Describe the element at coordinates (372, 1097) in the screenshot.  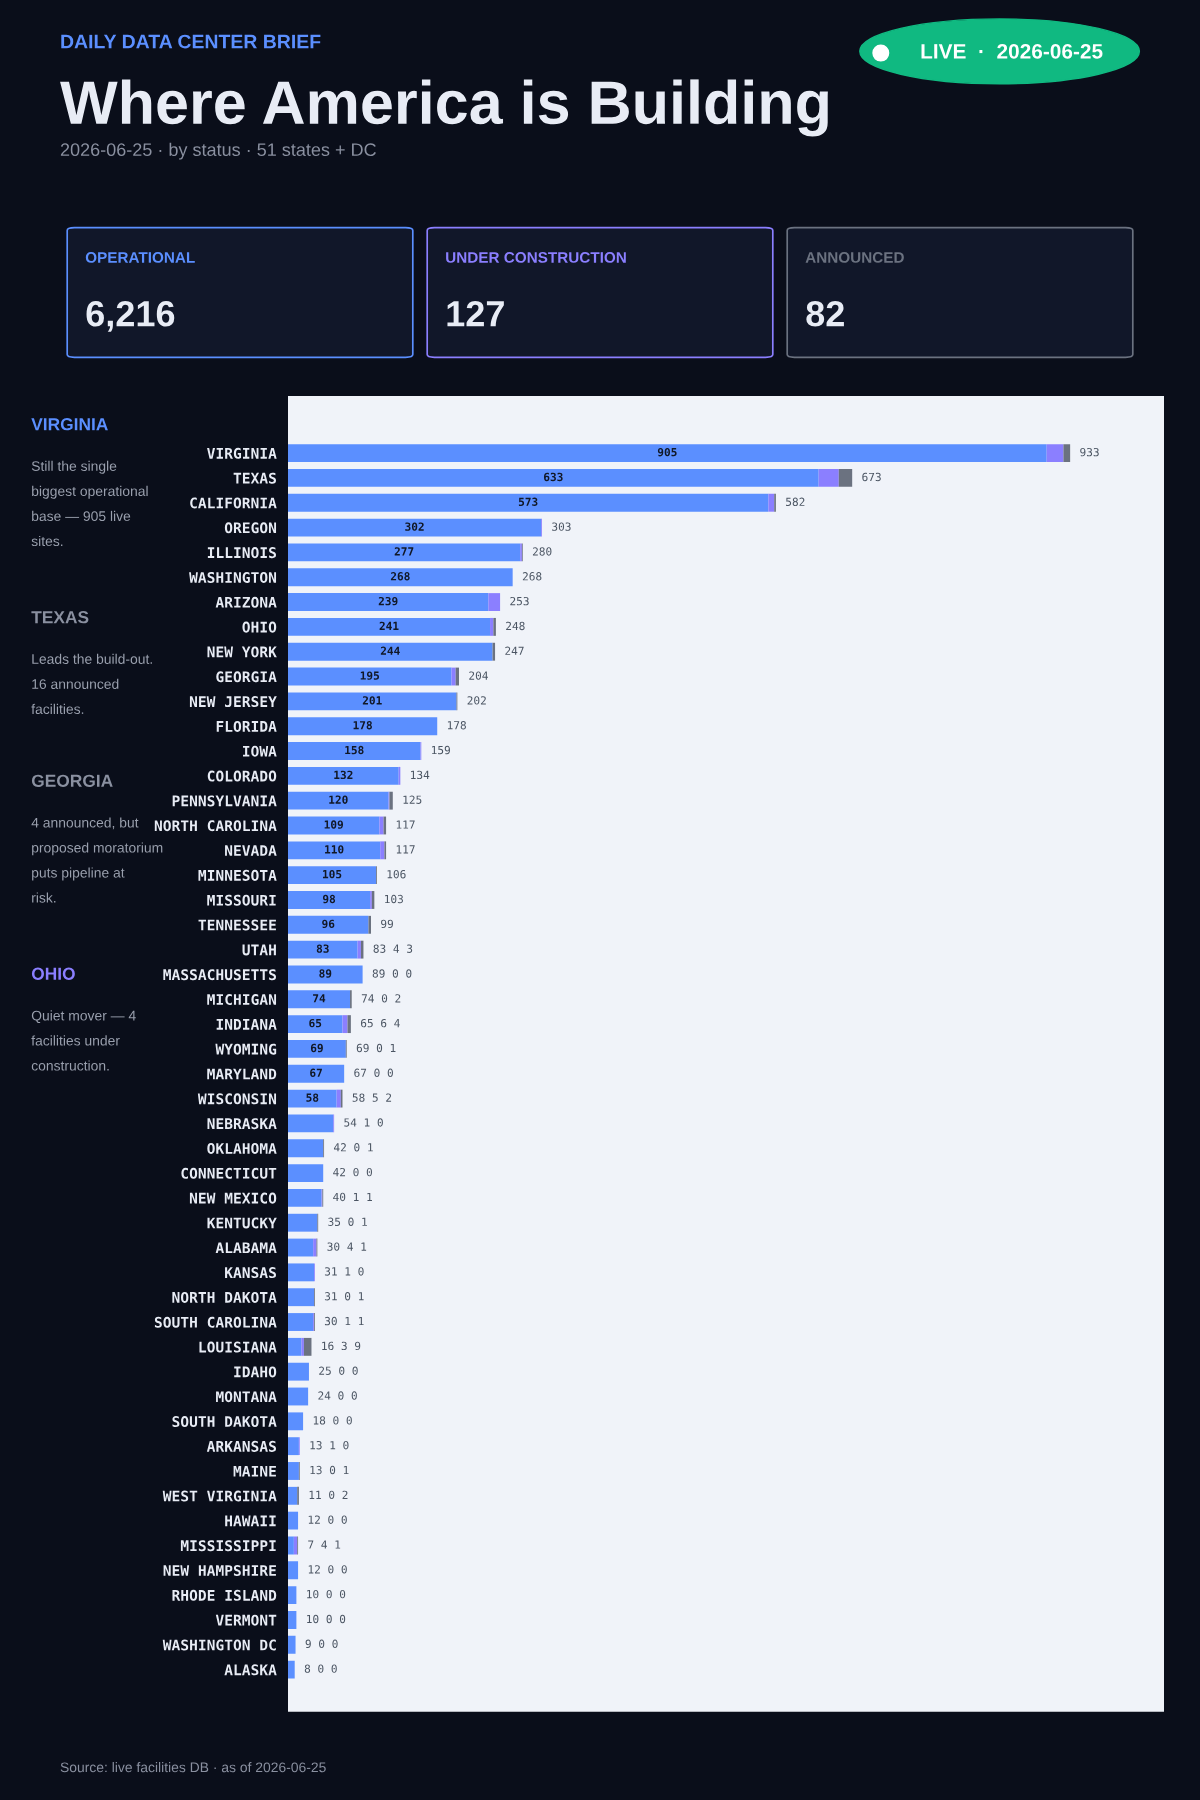
I see `total-label: 58 5 2` at that location.